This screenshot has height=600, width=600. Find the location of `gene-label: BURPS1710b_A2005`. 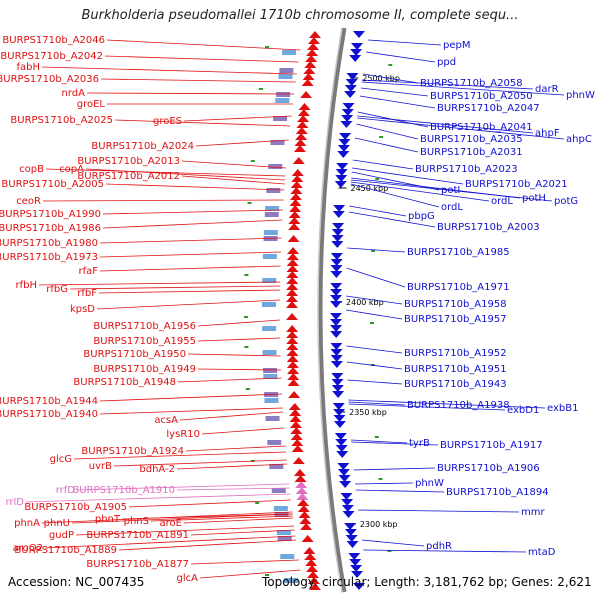

gene-label: BURPS1710b_A2005 is located at coordinates (52, 184).